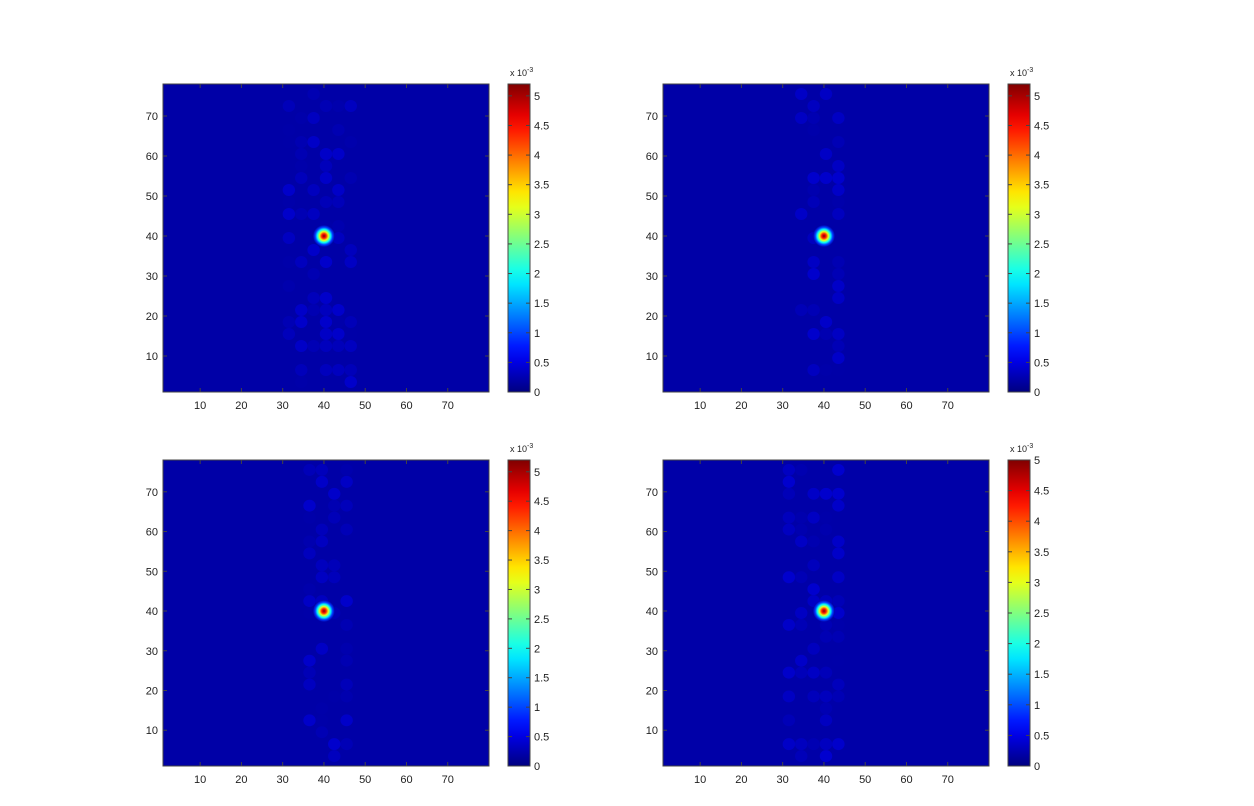 This screenshot has width=1254, height=806. I want to click on x-tick-label: 10, so click(200, 780).